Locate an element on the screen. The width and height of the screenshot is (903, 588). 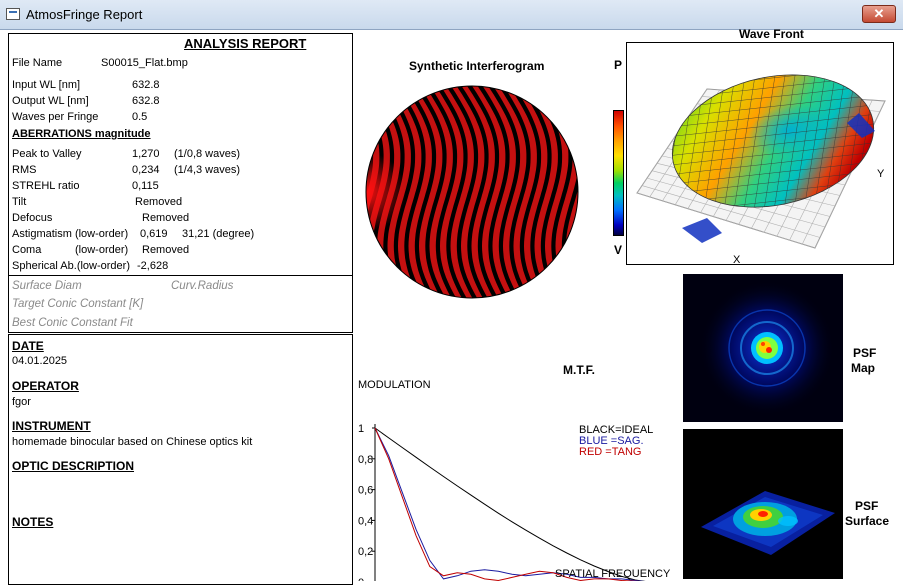
instrument-heading: INSTRUMENT is located at coordinates (51, 426).